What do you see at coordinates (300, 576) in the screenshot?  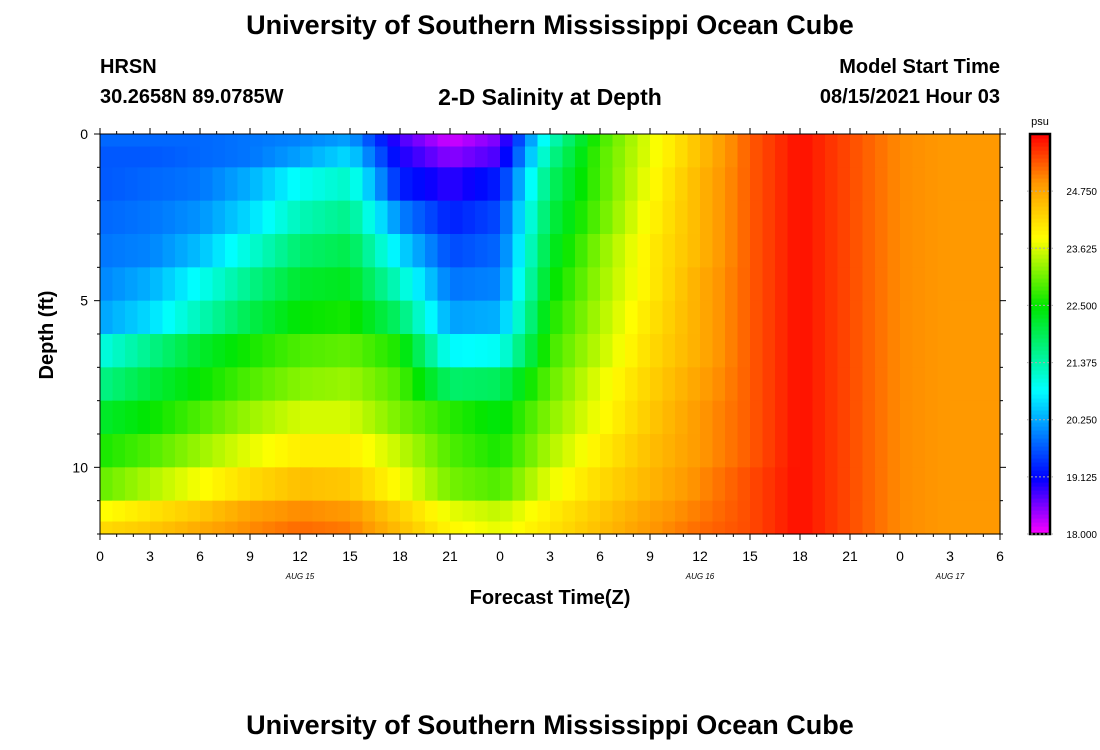 I see `date-label: AUG 15` at bounding box center [300, 576].